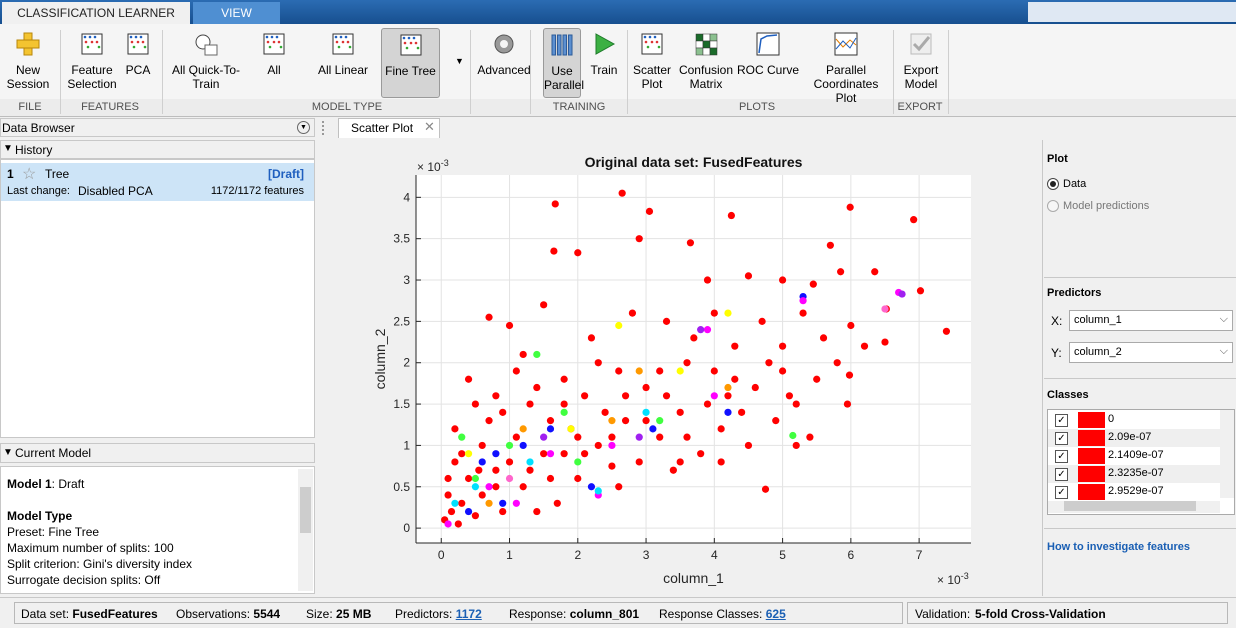 This screenshot has height=628, width=1236. I want to click on side-panel, so click(1139, 368).